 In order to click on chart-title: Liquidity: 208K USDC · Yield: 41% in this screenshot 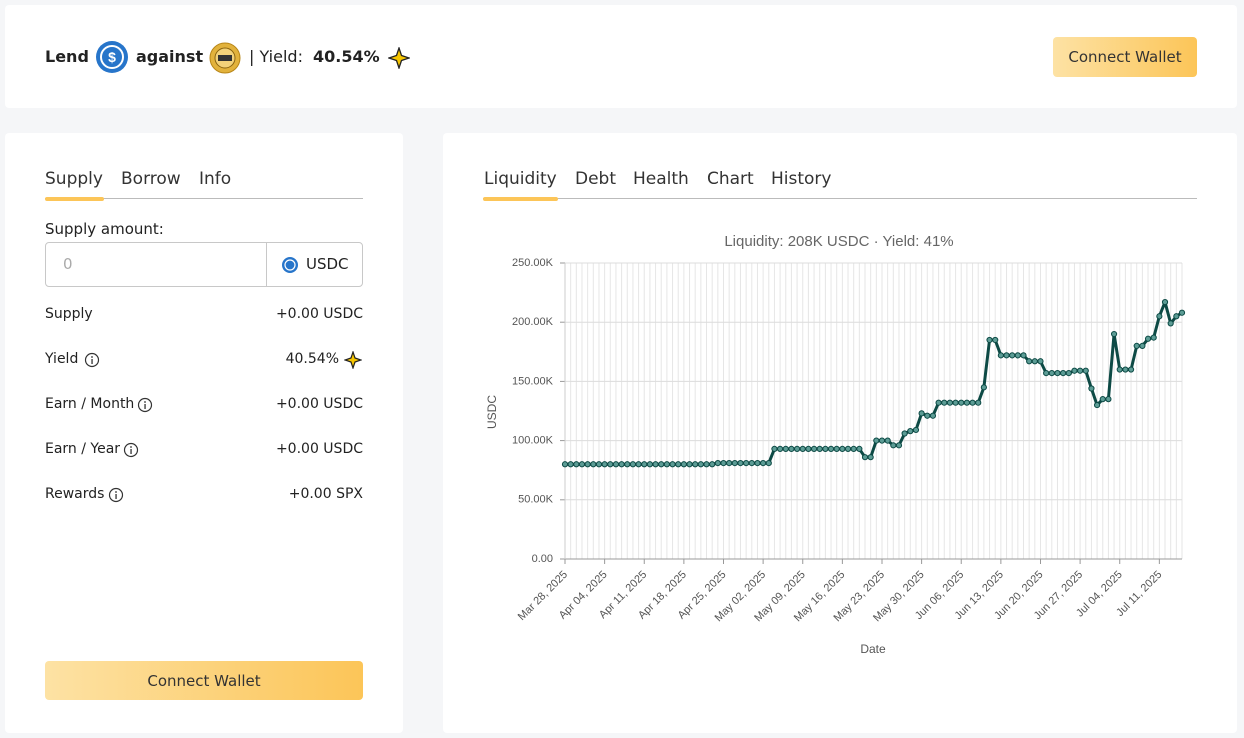, I will do `click(838, 241)`.